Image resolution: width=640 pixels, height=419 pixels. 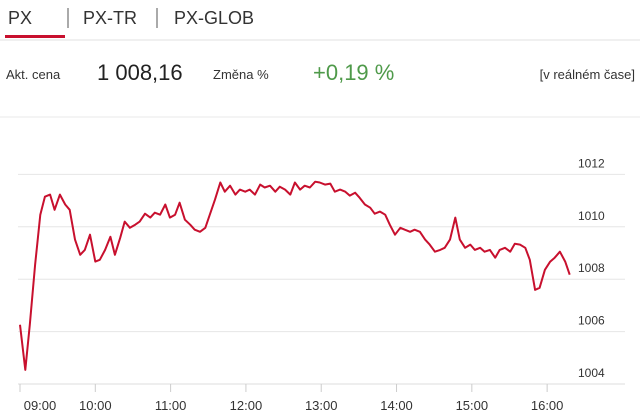 What do you see at coordinates (587, 74) in the screenshot?
I see `realtime-note: [v reálném čase]` at bounding box center [587, 74].